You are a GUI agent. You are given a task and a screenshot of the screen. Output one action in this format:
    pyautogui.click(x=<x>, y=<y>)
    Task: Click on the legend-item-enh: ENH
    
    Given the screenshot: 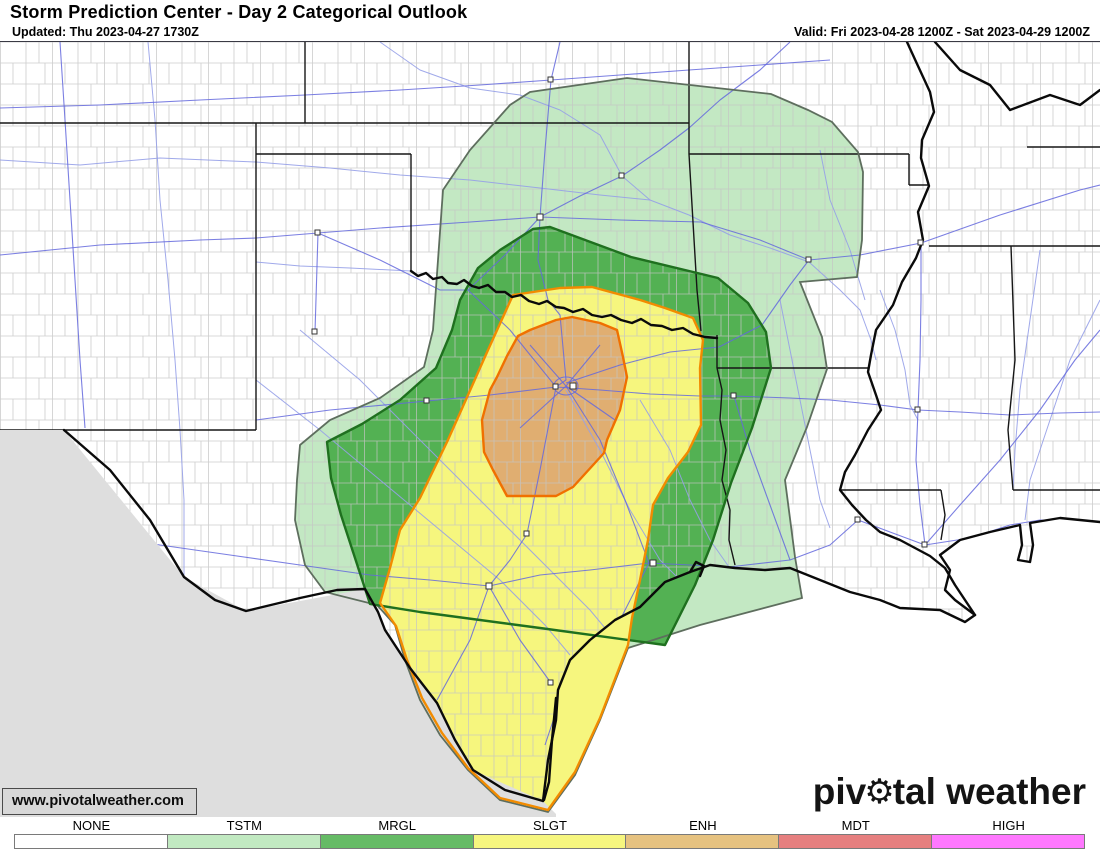 What is the action you would take?
    pyautogui.click(x=702, y=833)
    